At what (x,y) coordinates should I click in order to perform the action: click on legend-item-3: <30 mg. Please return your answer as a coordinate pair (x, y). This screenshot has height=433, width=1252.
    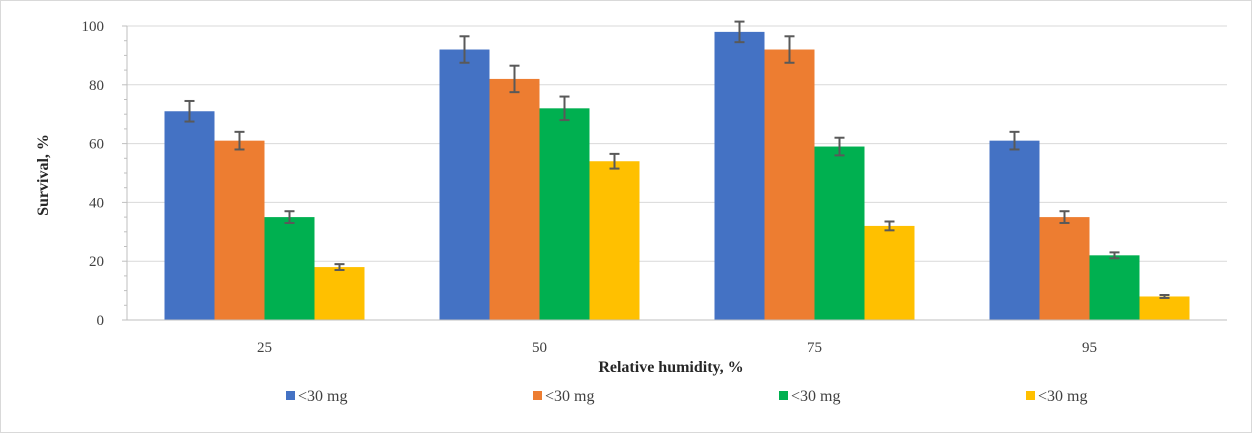
    Looking at the image, I should click on (809, 396).